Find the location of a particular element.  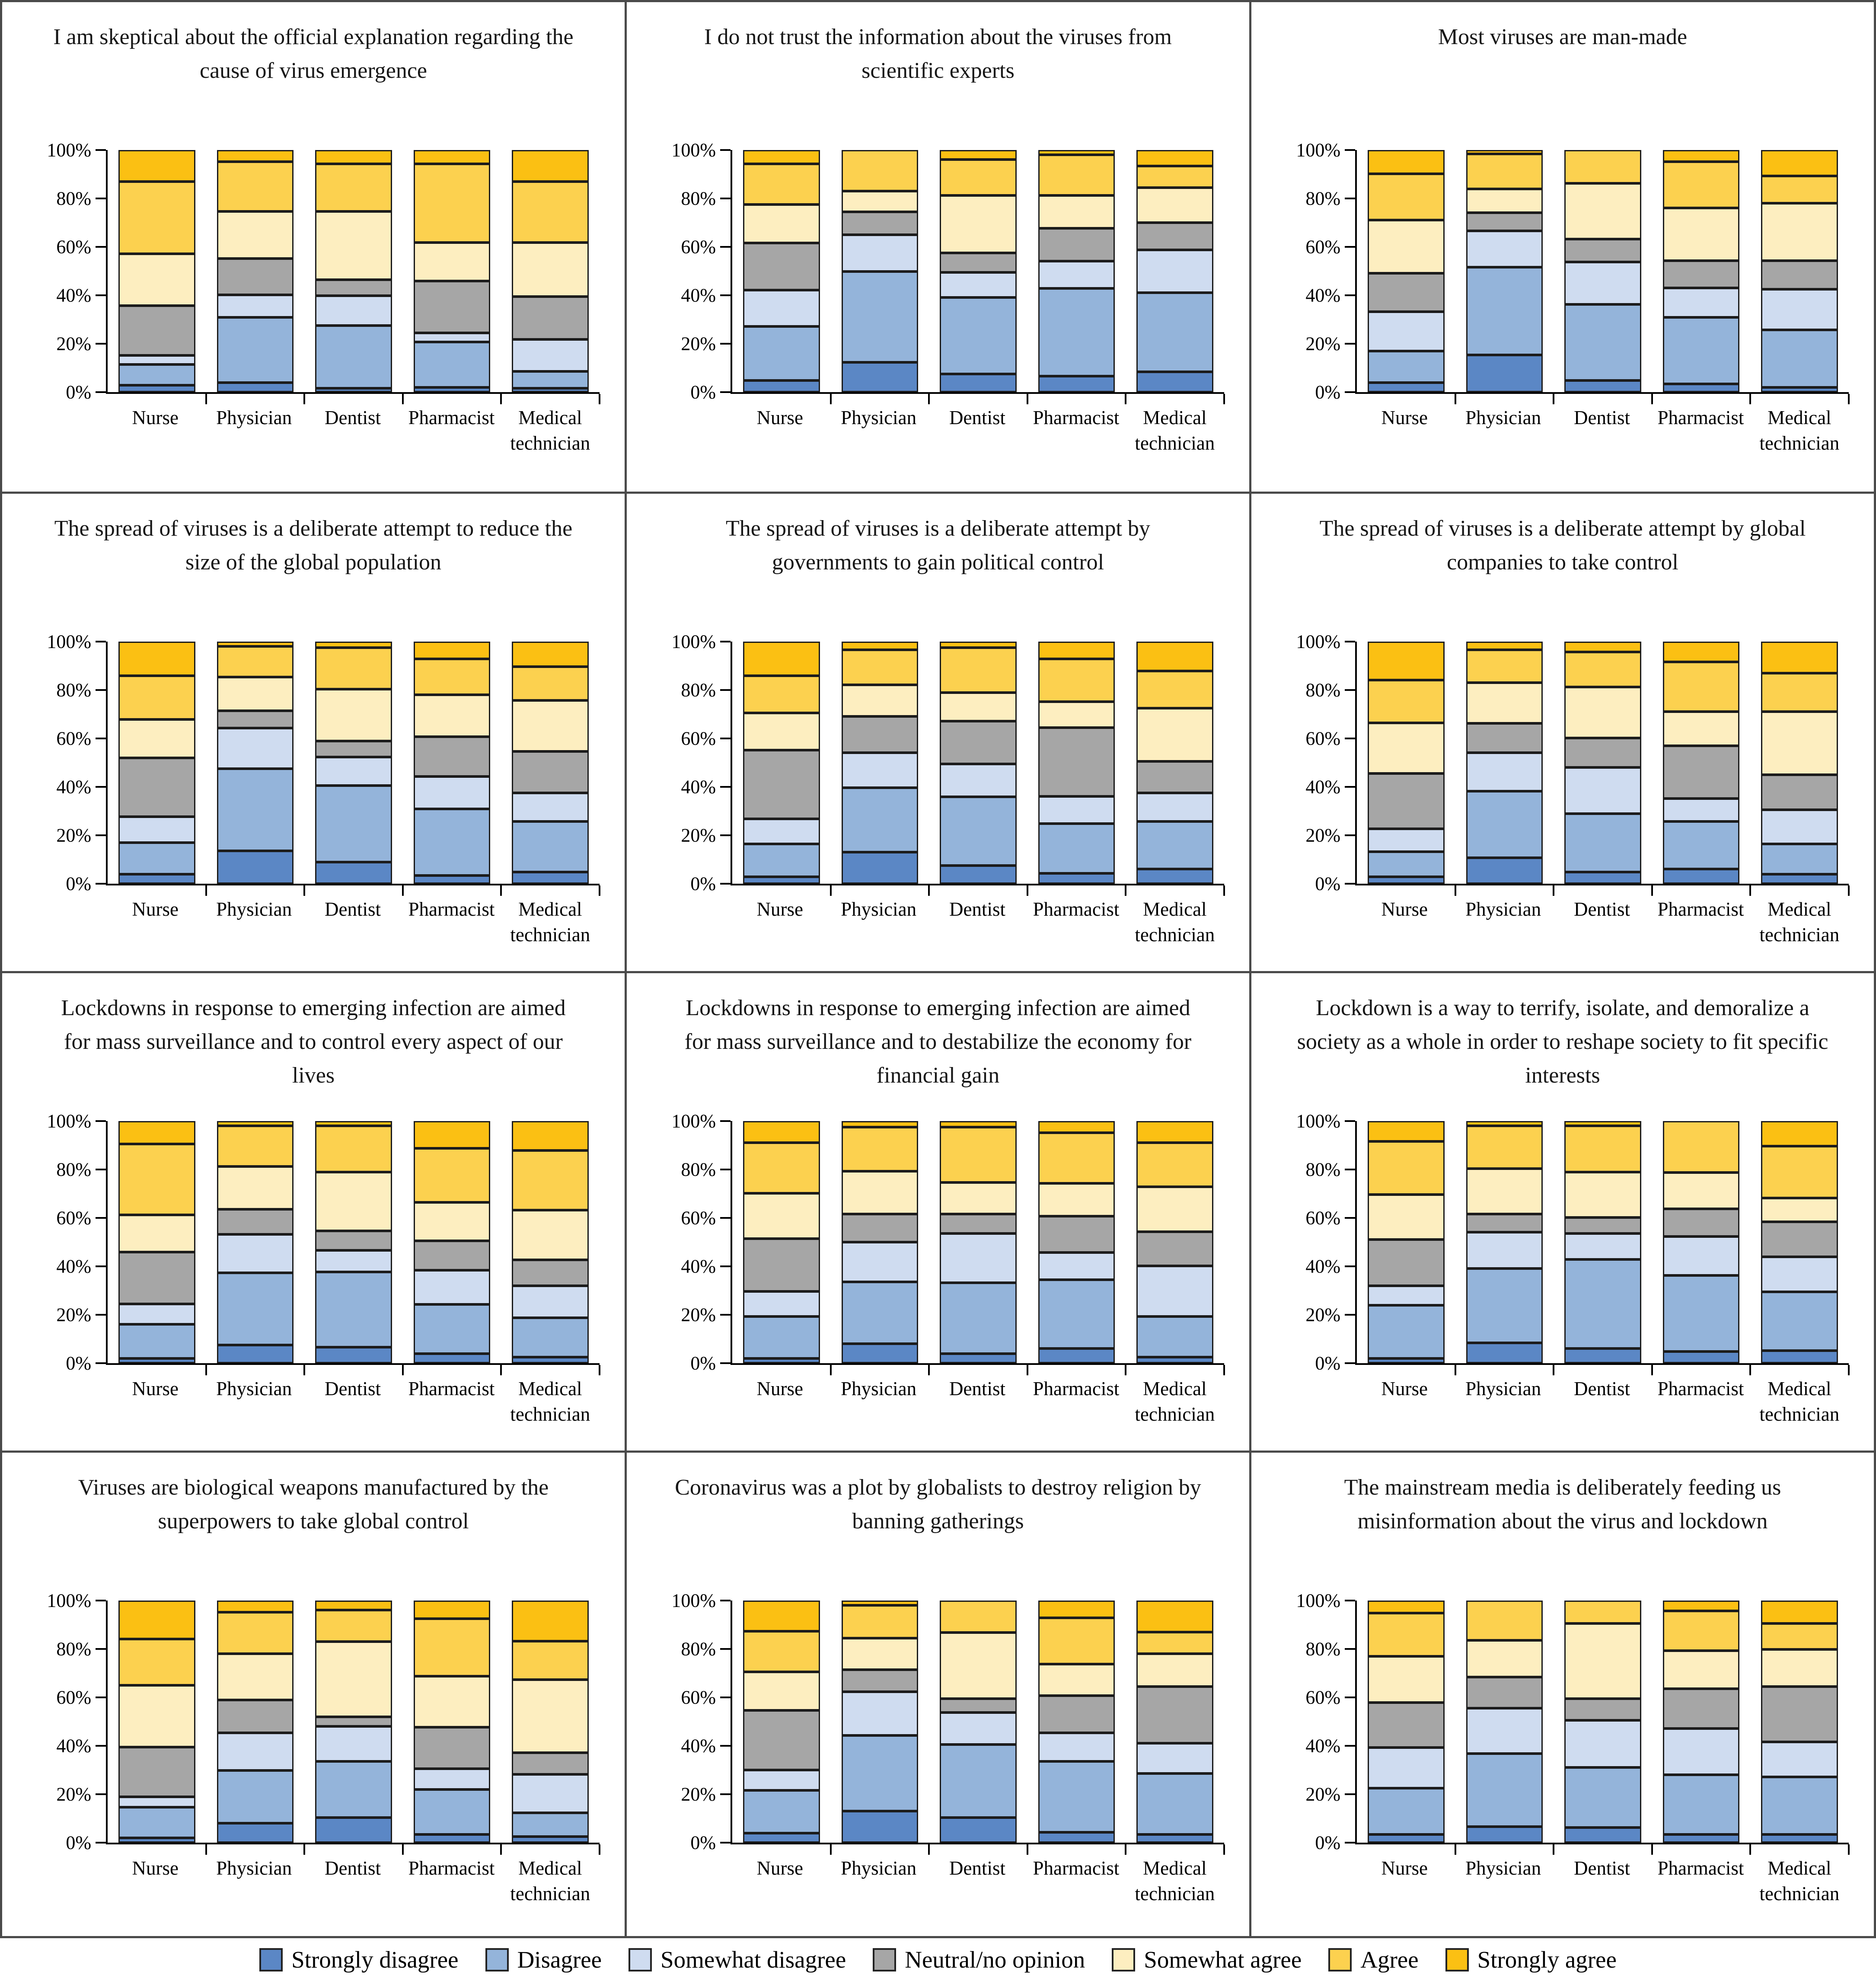

x-label-nurse: Nurse is located at coordinates (155, 1868).